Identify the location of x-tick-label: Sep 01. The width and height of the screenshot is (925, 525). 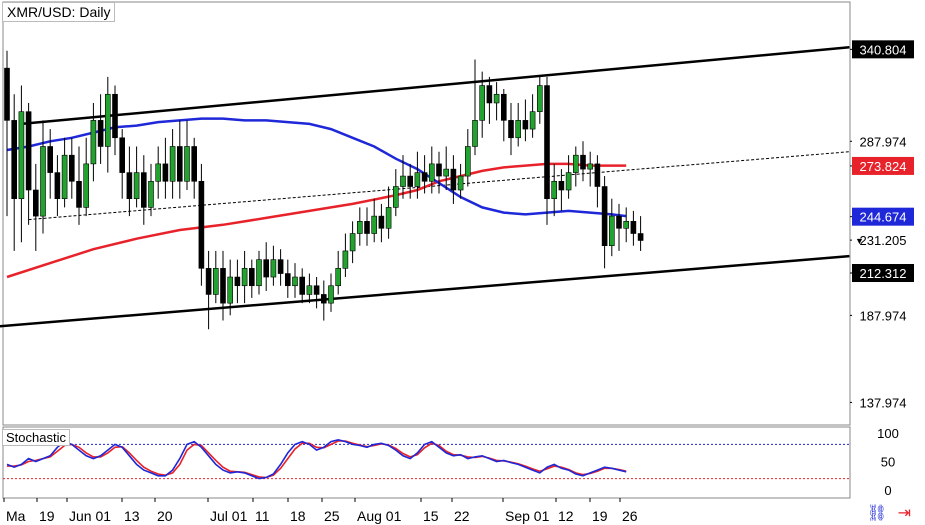
(527, 516).